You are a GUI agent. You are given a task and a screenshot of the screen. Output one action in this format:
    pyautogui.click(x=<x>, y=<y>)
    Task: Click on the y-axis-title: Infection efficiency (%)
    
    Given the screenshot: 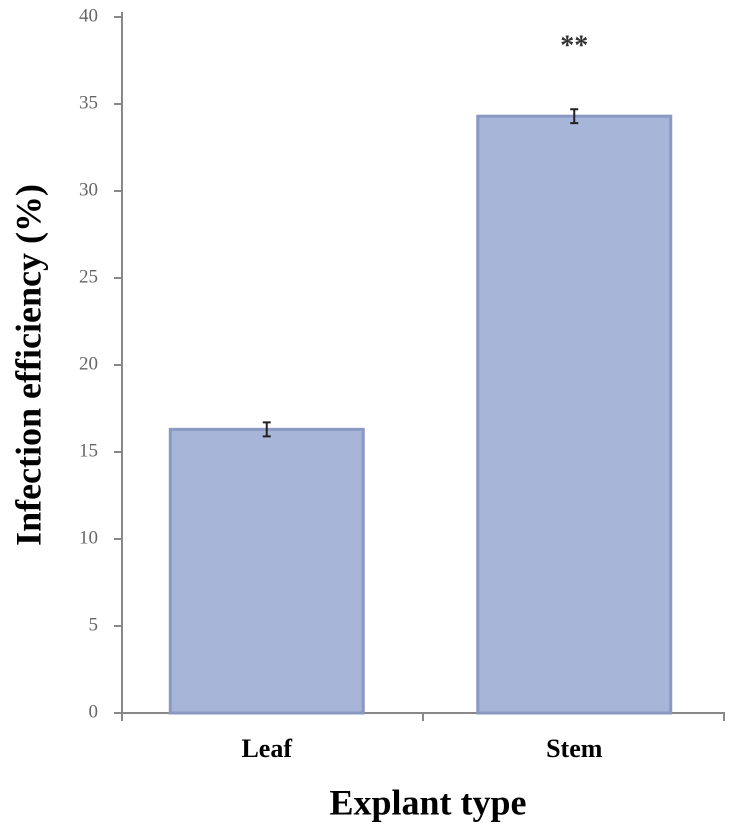 What is the action you would take?
    pyautogui.click(x=28, y=365)
    